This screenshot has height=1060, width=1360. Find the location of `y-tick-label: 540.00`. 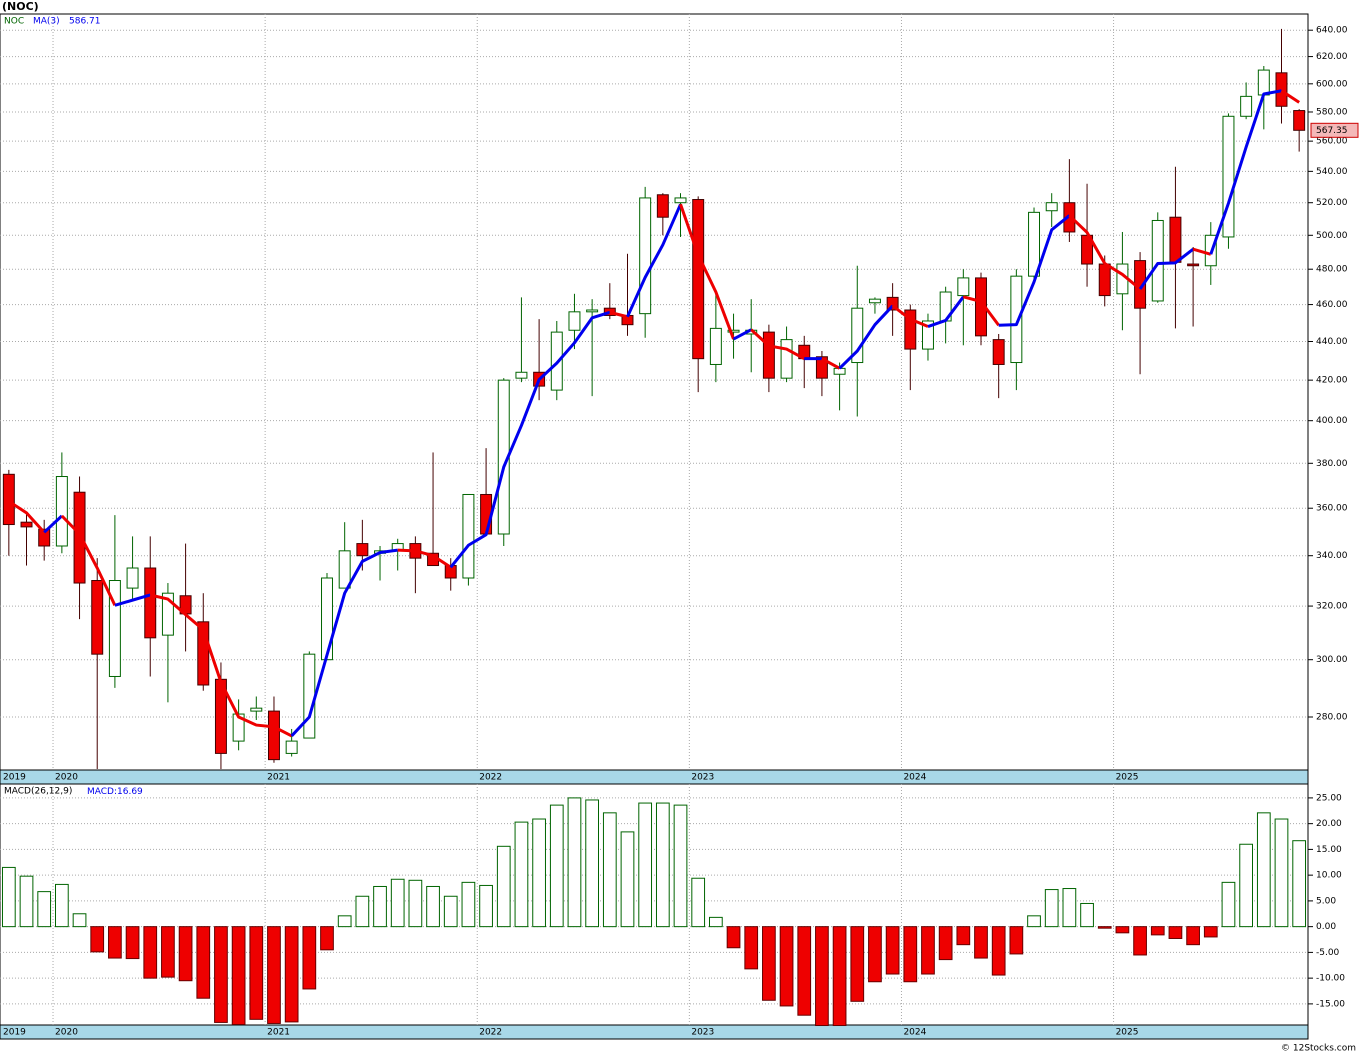

y-tick-label: 540.00 is located at coordinates (1332, 172).